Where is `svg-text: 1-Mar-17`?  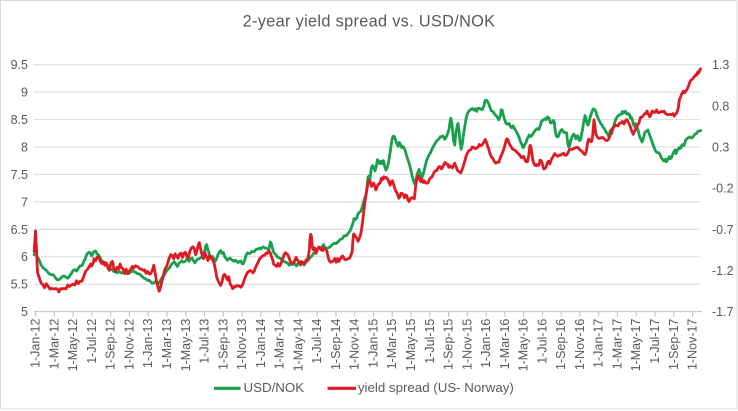
svg-text: 1-Mar-17 is located at coordinates (617, 344).